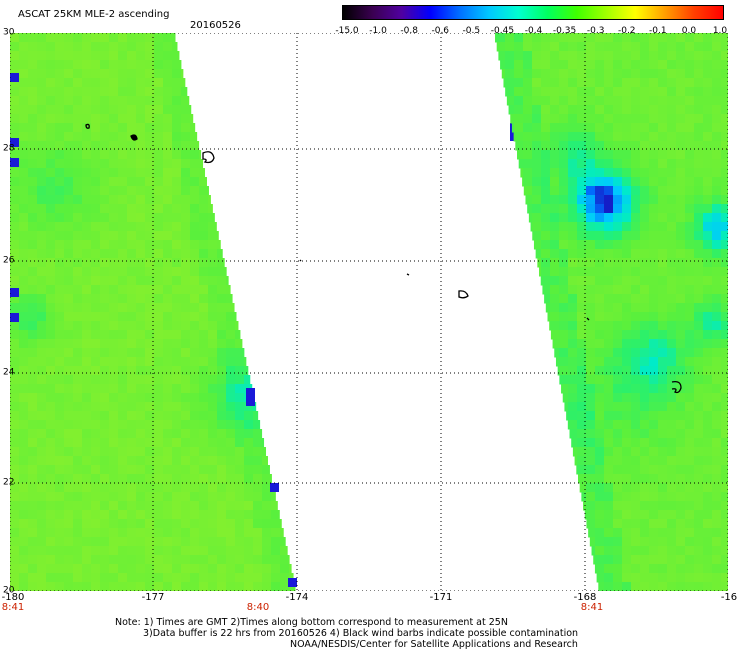  Describe the element at coordinates (588, 319) in the screenshot. I see `island-outline` at that location.